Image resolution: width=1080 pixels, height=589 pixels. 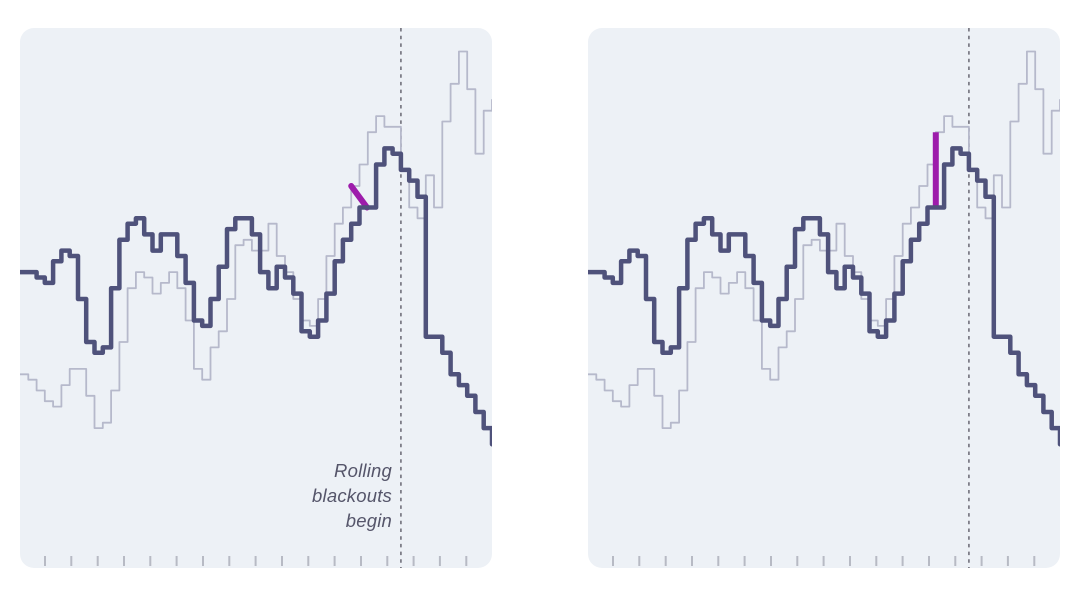 I want to click on difference-highlight-diagonal, so click(x=359, y=197).